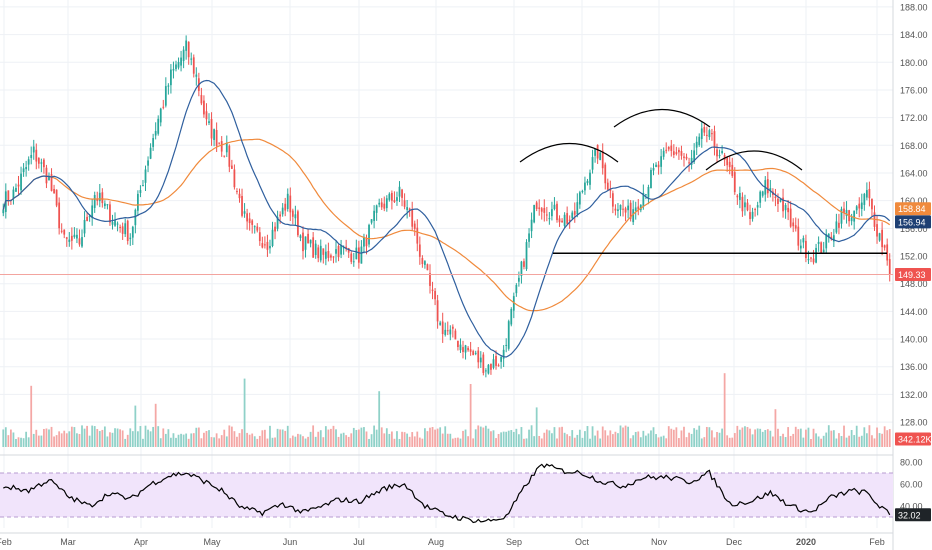 The image size is (932, 550). I want to click on time-tick-label: Oct, so click(582, 542).